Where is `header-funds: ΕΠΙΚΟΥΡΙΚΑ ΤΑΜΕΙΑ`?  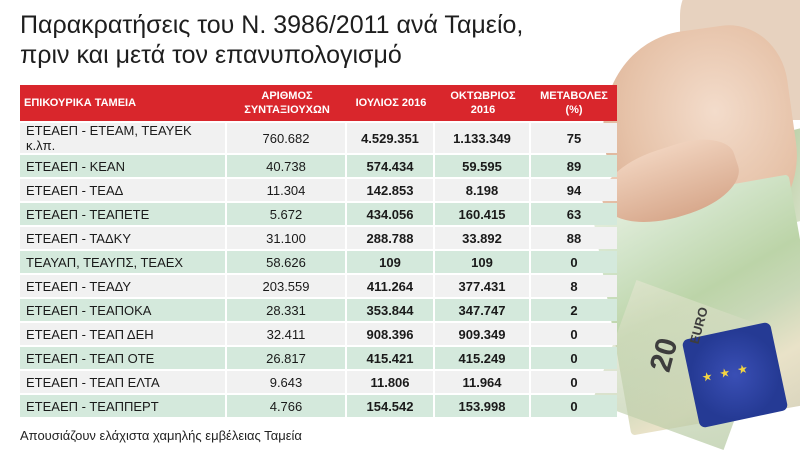 header-funds: ΕΠΙΚΟΥΡΙΚΑ ΤΑΜΕΙΑ is located at coordinates (123, 103).